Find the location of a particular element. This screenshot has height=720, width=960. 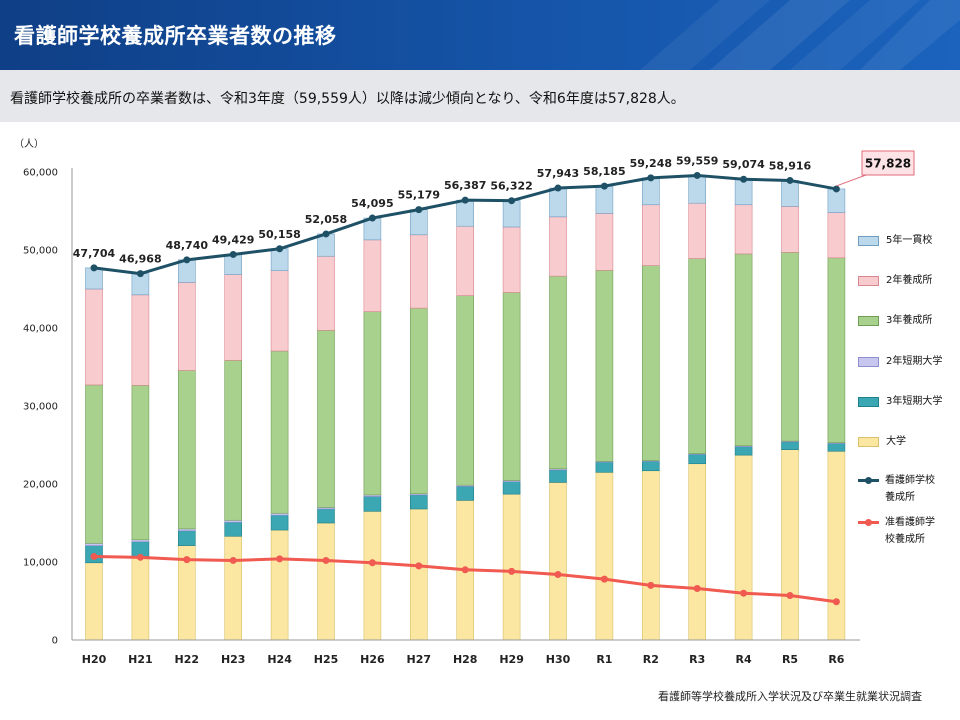

legend-label: 5年一貫校 is located at coordinates (909, 240).